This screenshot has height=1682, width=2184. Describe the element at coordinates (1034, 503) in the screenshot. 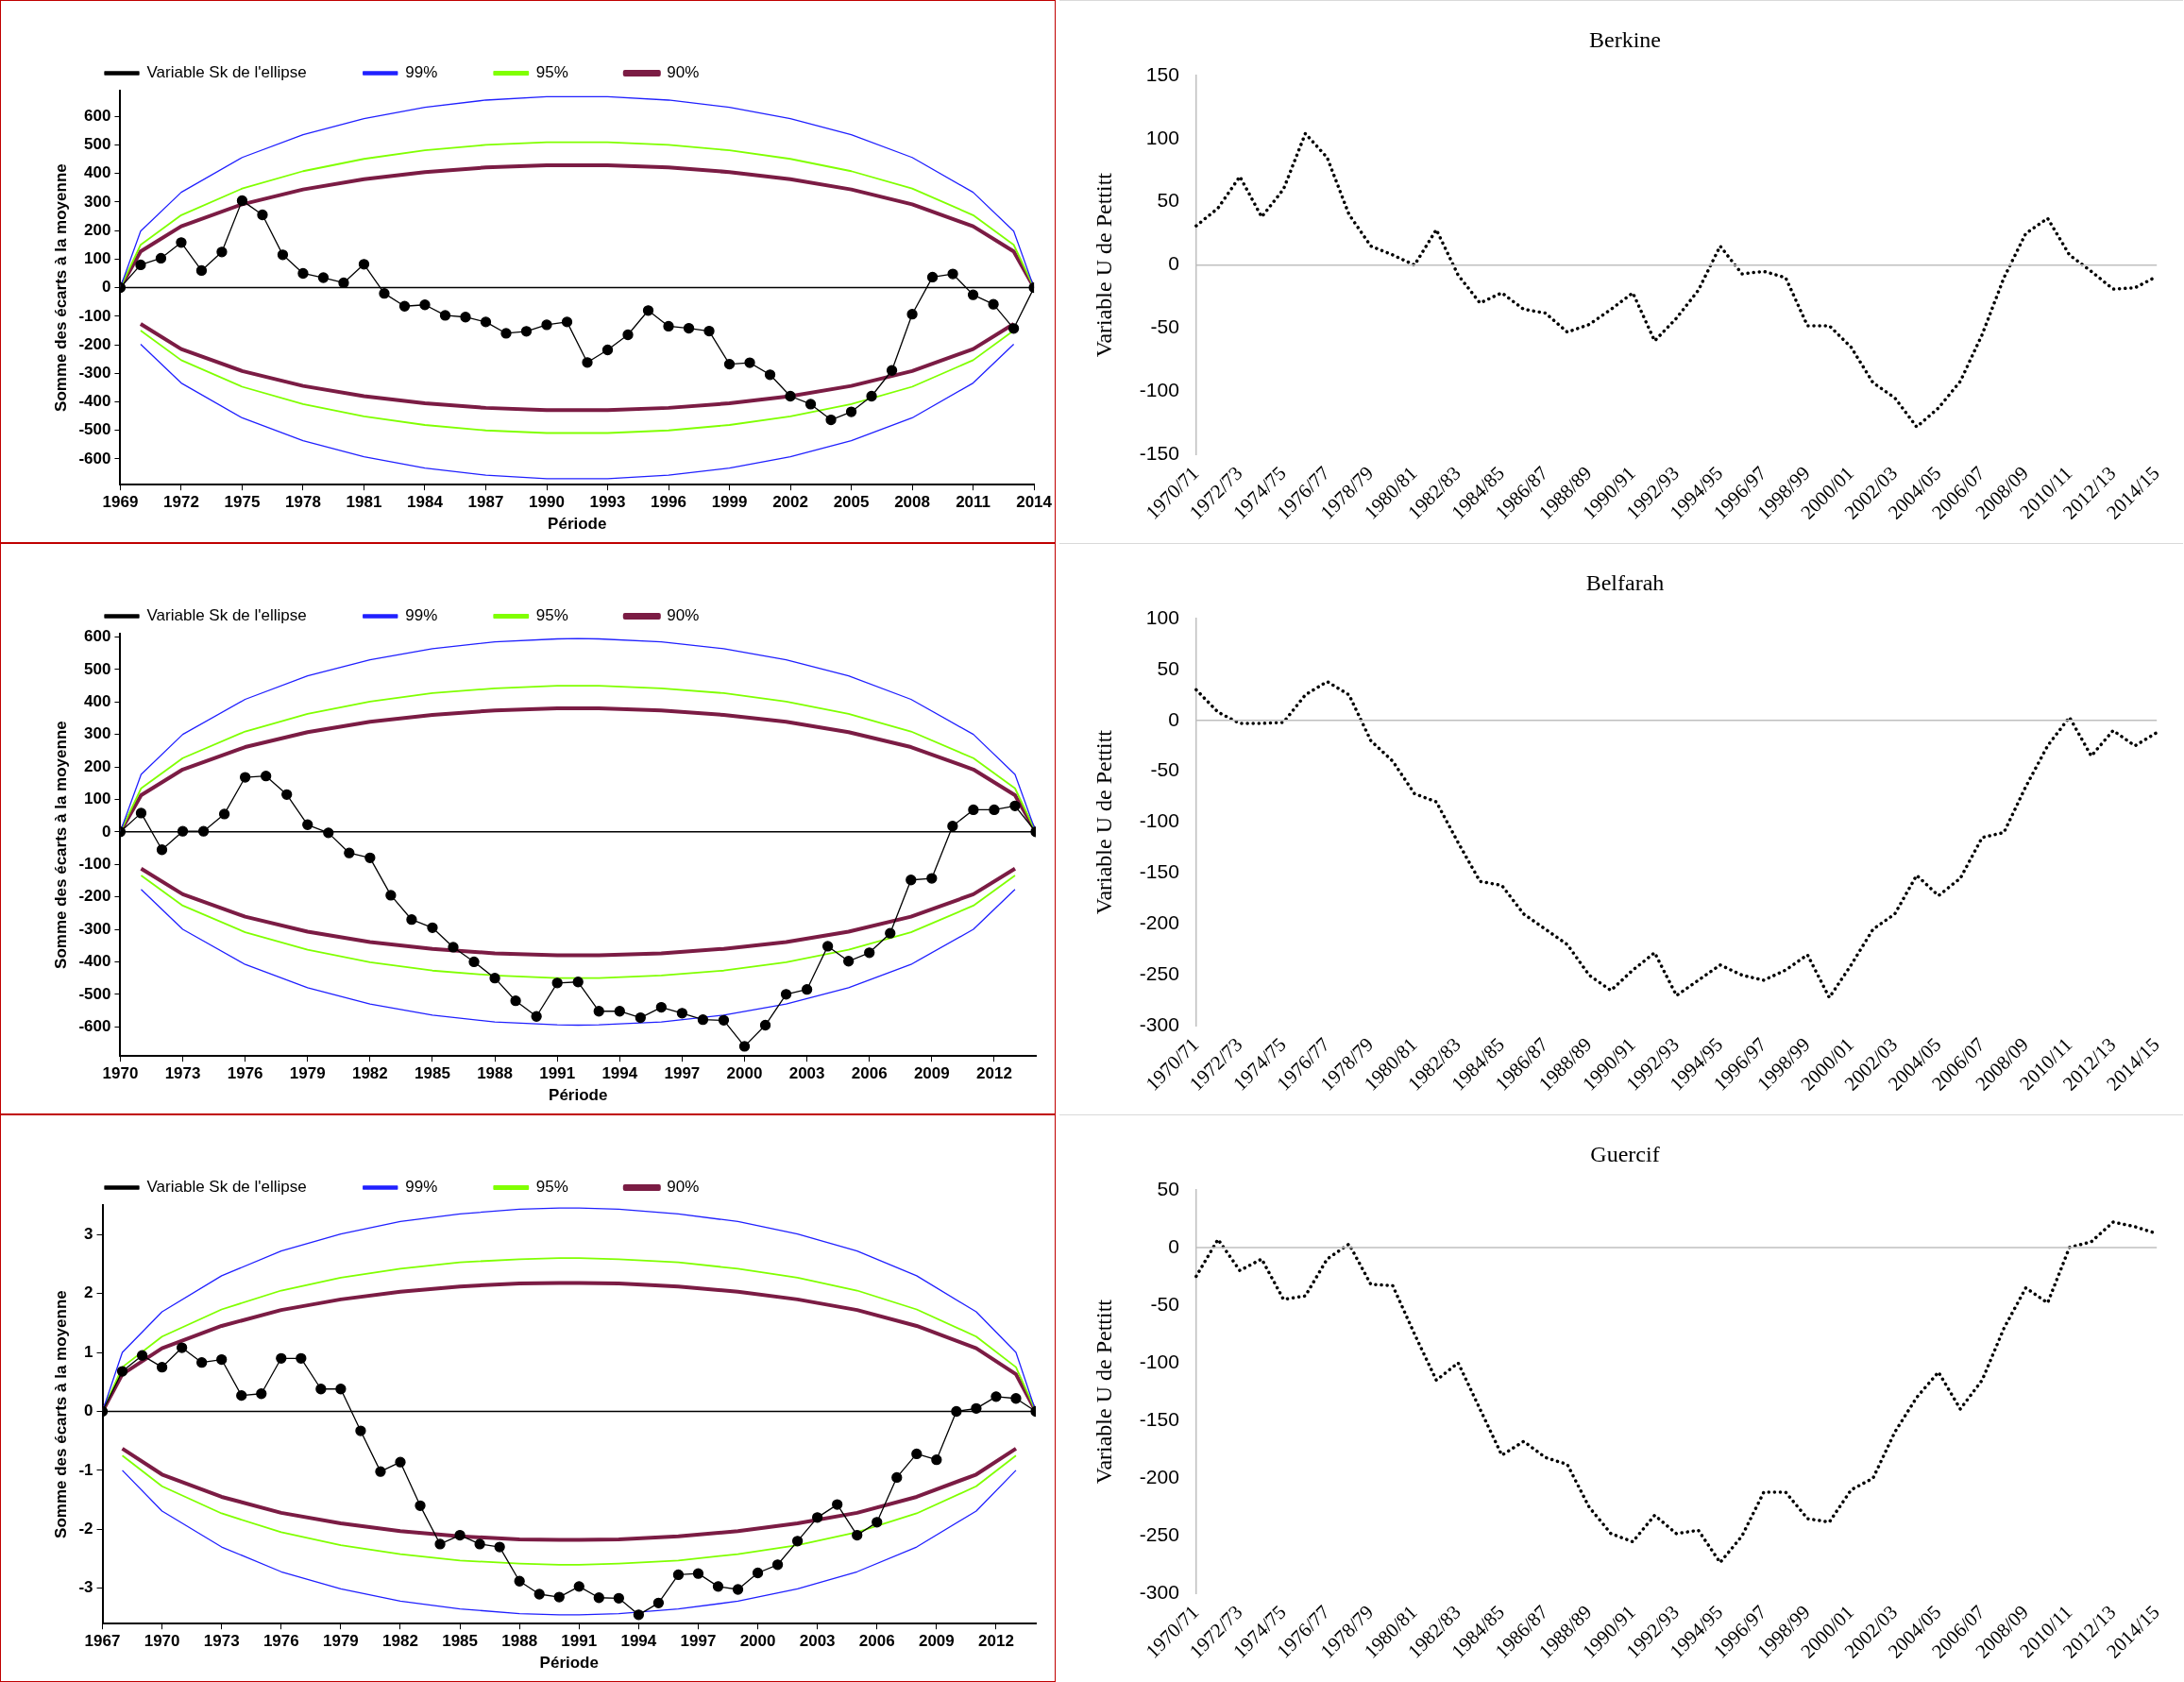

I see `x-tick-label: 2014` at that location.